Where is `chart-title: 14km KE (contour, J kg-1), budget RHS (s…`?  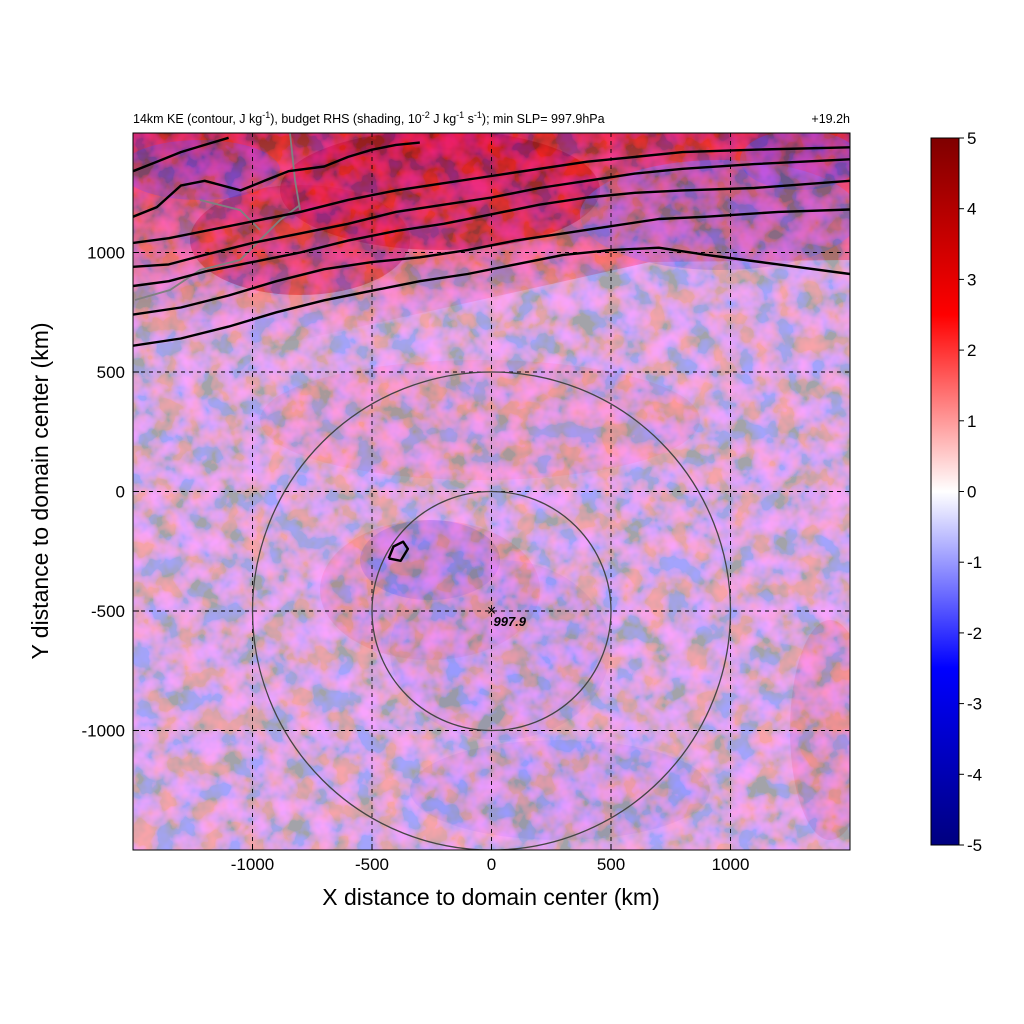 chart-title: 14km KE (contour, J kg-1), budget RHS (s… is located at coordinates (369, 118).